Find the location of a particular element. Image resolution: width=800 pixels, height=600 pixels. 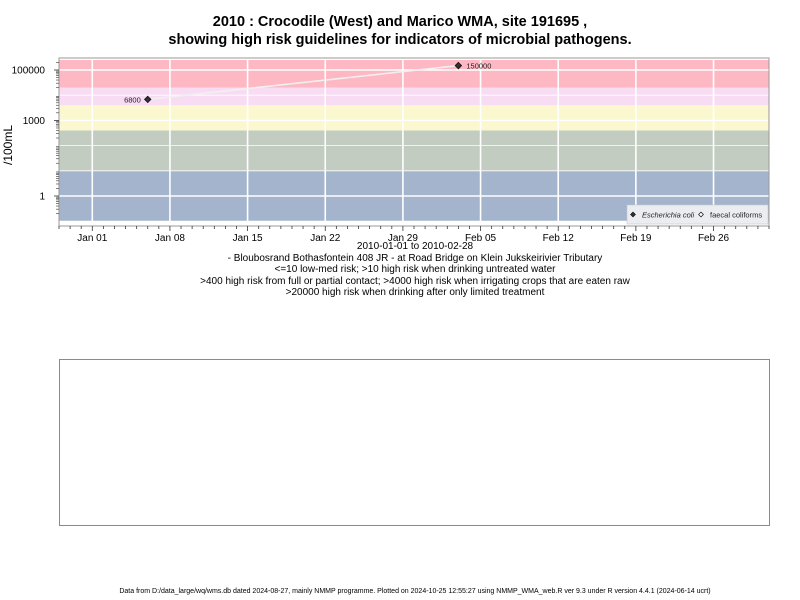

data-label-0-0: 6800 is located at coordinates (132, 99).